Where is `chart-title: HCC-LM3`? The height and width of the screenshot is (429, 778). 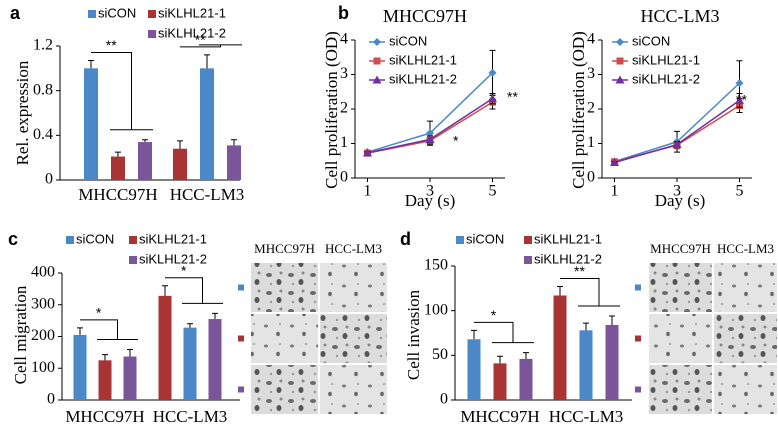
chart-title: HCC-LM3 is located at coordinates (679, 16).